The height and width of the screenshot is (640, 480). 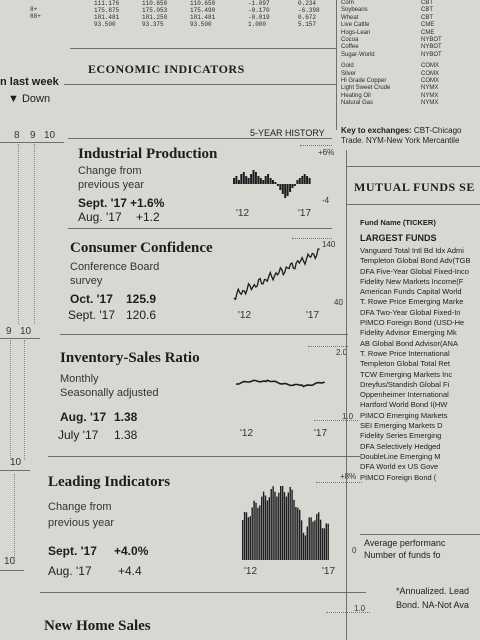 I want to click on number-col-5: 0.234 -6.398 0.672 5.157, so click(x=309, y=14).